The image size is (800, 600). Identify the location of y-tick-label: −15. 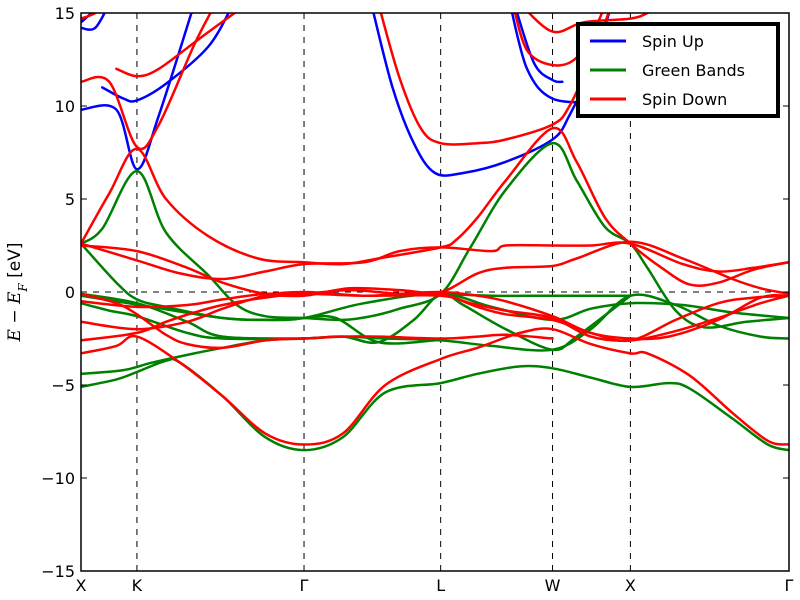
(58, 571).